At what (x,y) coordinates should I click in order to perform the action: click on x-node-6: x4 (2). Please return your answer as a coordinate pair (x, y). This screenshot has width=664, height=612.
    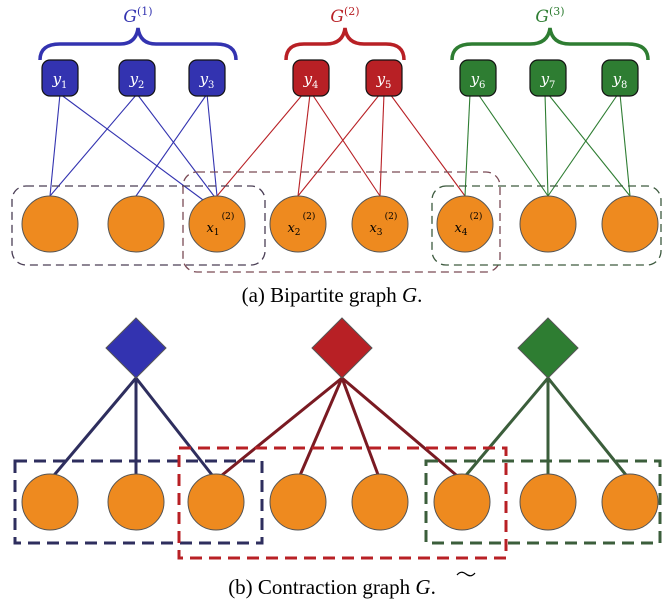
    Looking at the image, I should click on (465, 224).